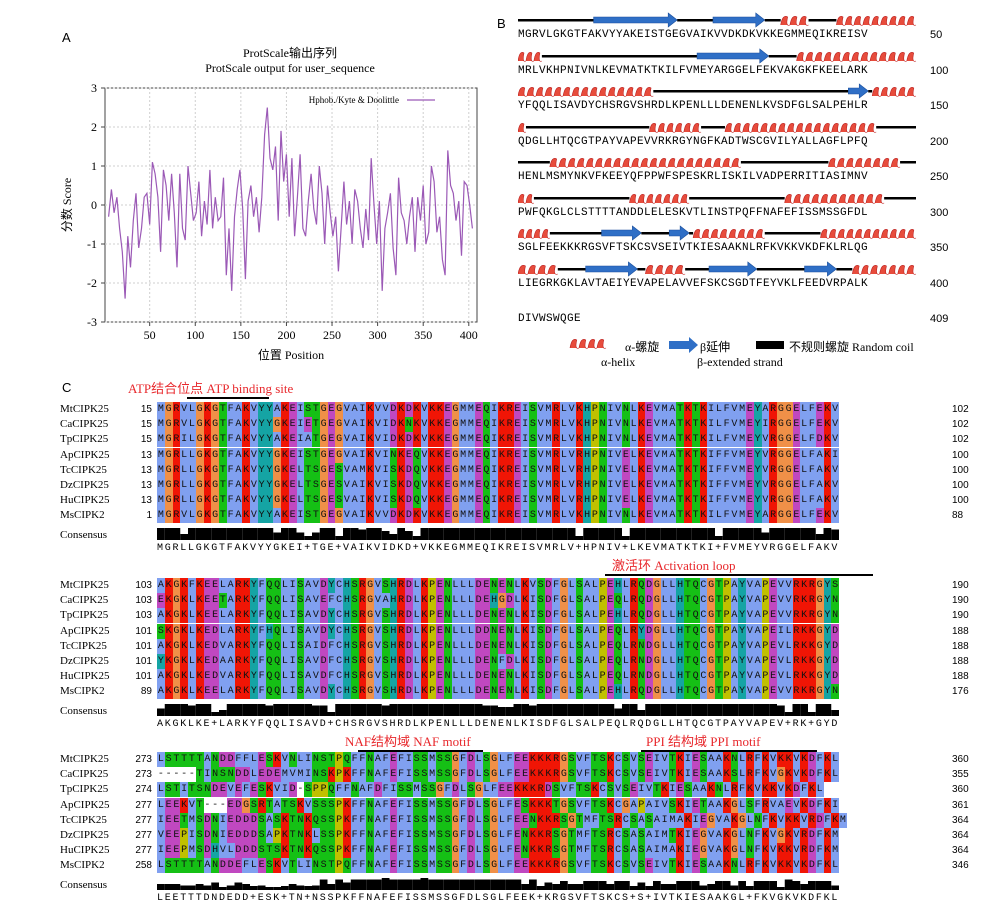 Image resolution: width=989 pixels, height=921 pixels. Describe the element at coordinates (726, 585) in the screenshot. I see `residue: P` at that location.